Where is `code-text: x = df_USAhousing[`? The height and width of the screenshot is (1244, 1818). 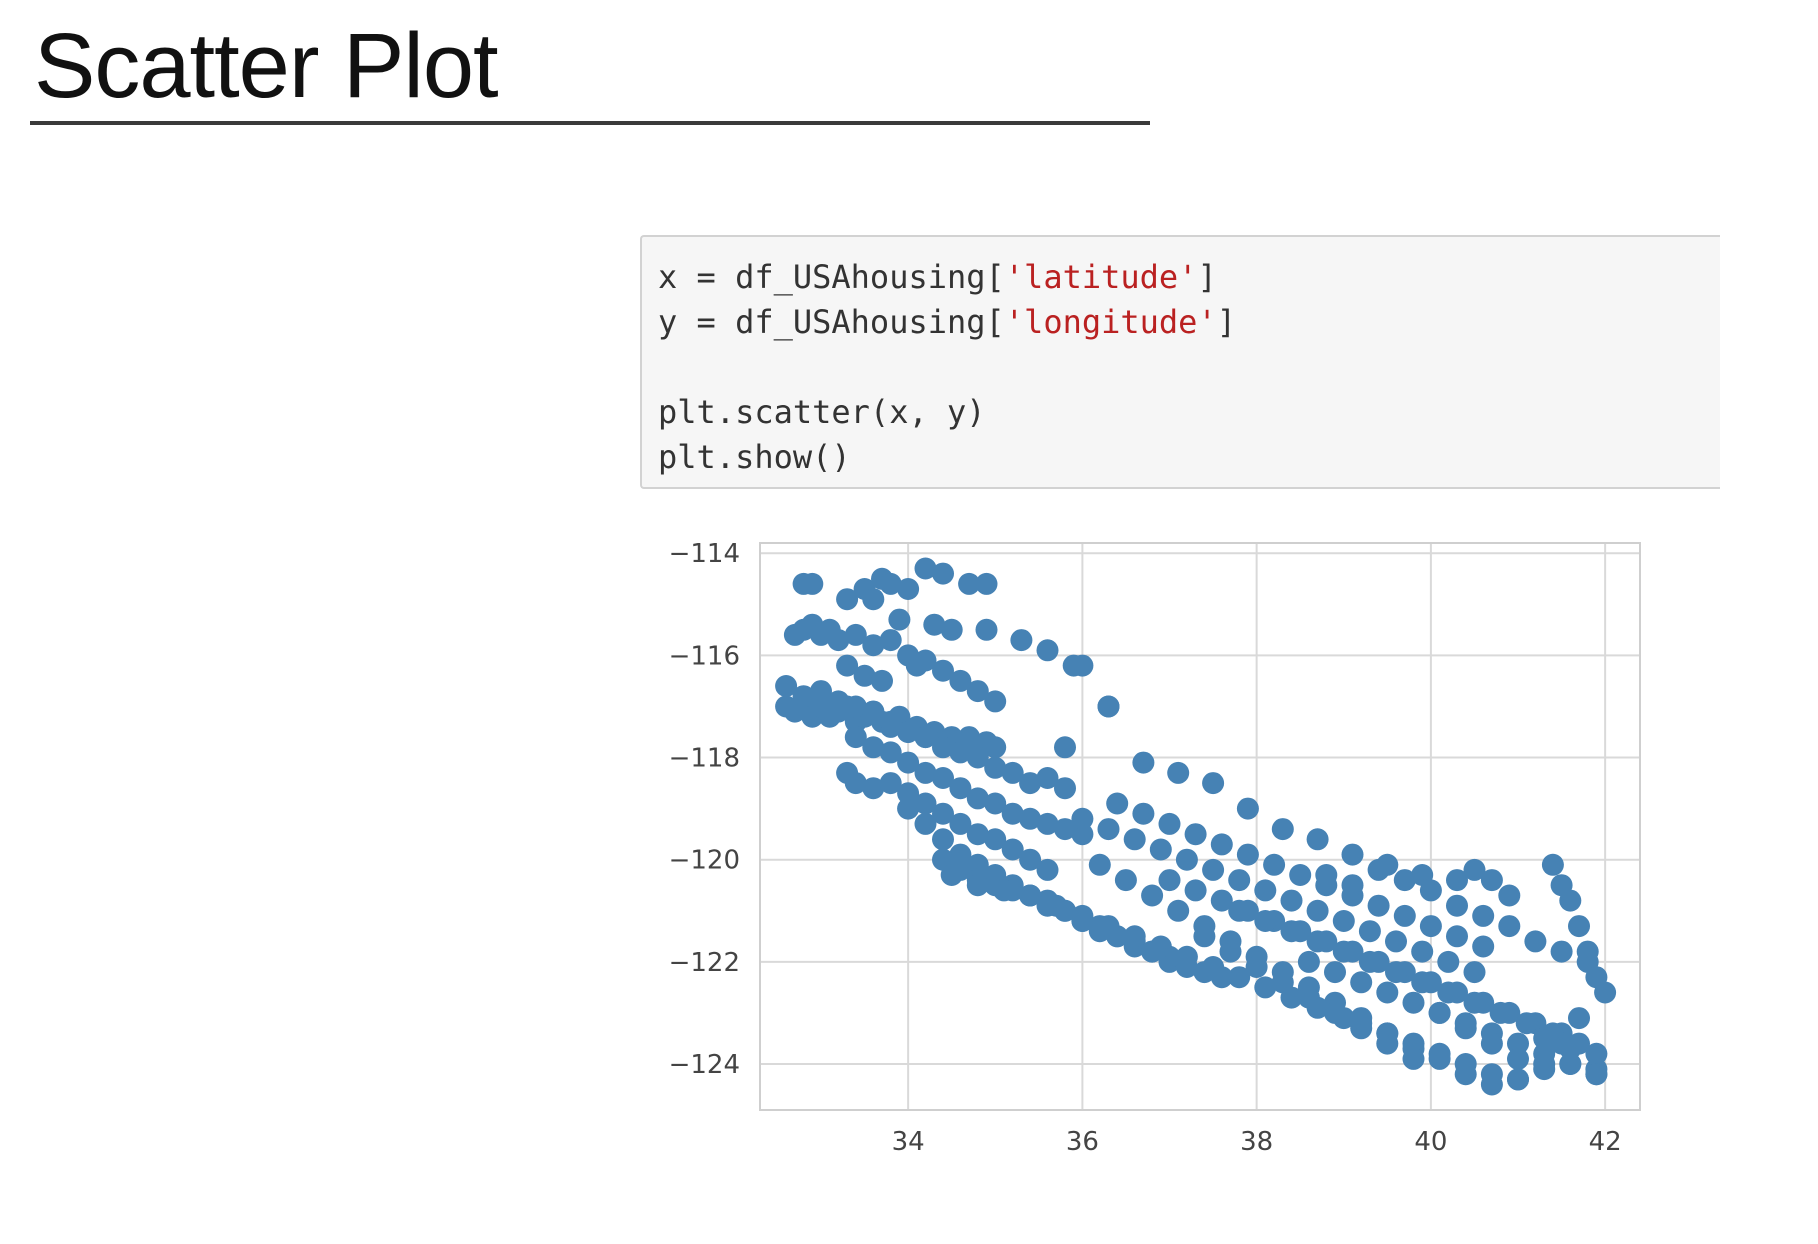
code-text: x = df_USAhousing[ is located at coordinates (831, 277).